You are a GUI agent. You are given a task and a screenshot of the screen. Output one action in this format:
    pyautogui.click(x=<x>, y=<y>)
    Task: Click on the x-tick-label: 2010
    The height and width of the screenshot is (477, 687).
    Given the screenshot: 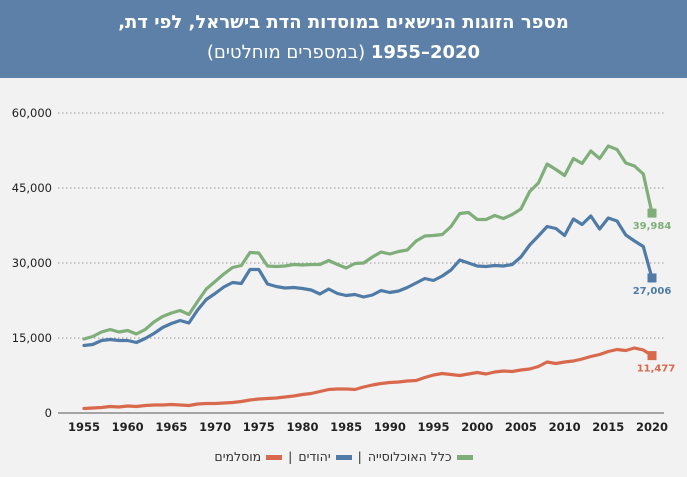 What is the action you would take?
    pyautogui.click(x=565, y=427)
    